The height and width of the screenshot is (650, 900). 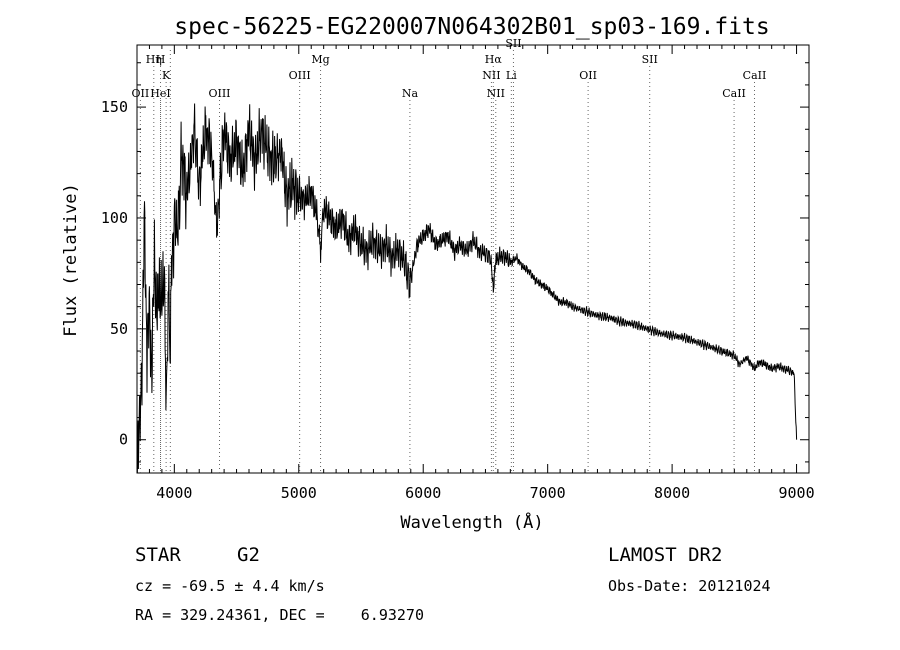 I want to click on survey-name: LAMOST DR2, so click(x=665, y=555).